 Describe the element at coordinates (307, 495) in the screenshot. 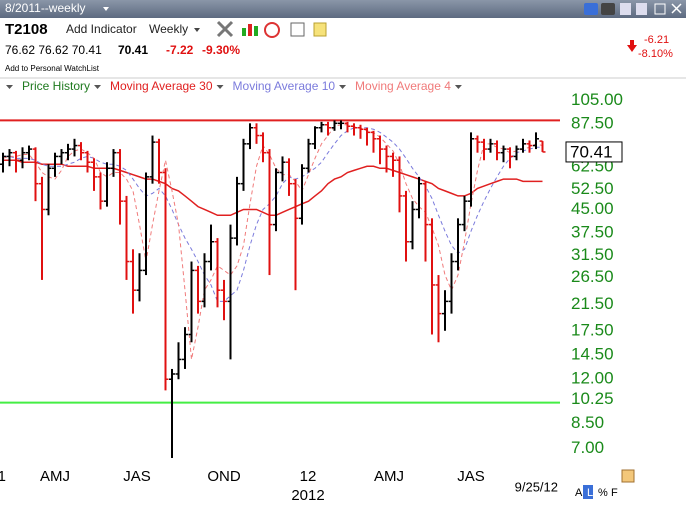

I see `x-year-label: 2012` at that location.